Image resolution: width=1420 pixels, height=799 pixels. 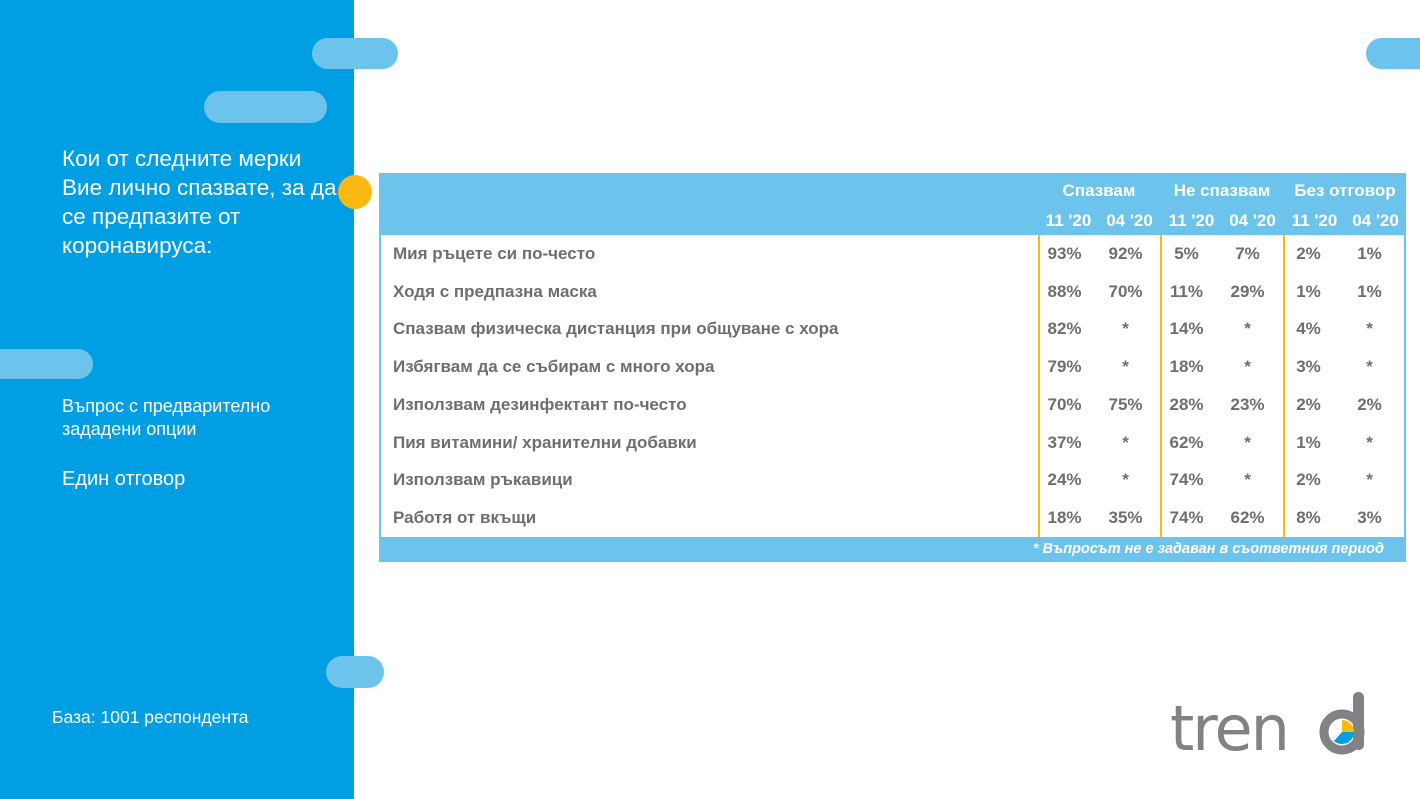 I want to click on row-label: Ходя с предпазна маска, so click(x=495, y=291).